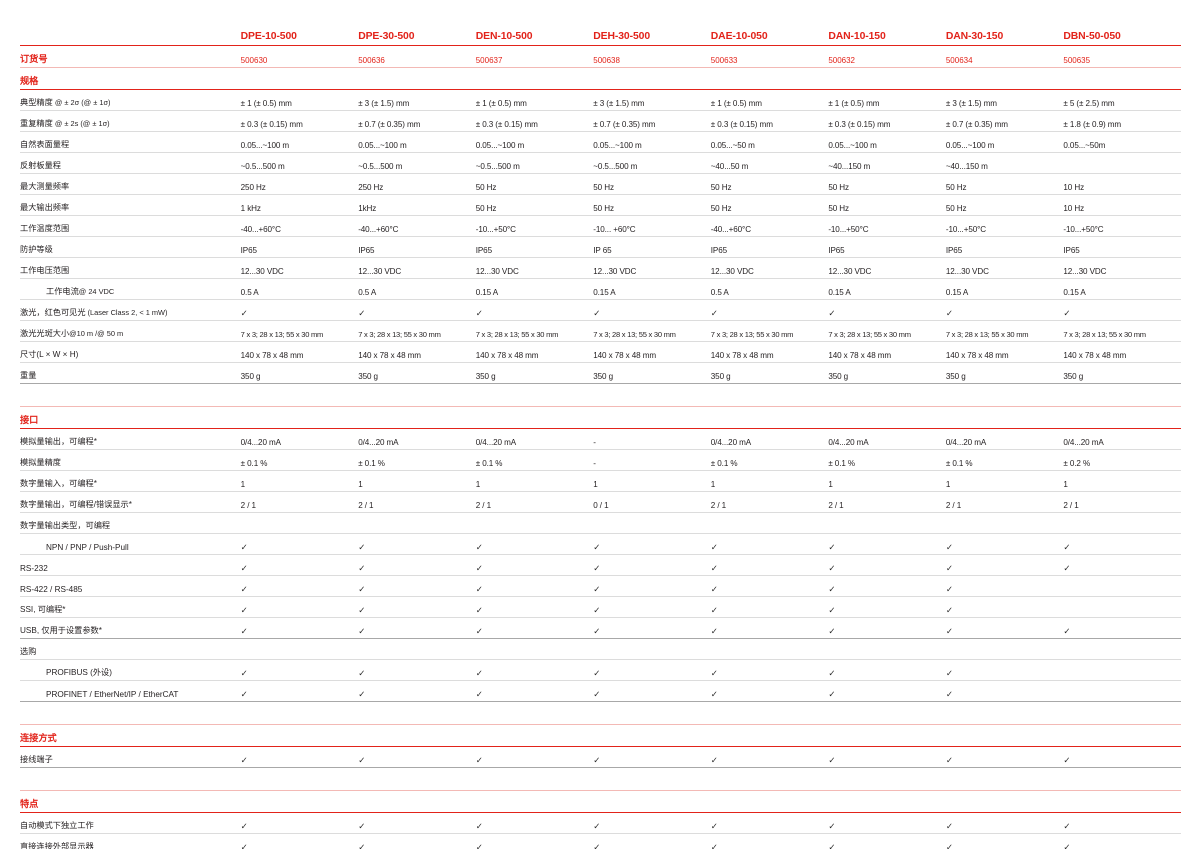 Image resolution: width=1201 pixels, height=849 pixels. Describe the element at coordinates (1122, 691) in the screenshot. I see `feature-check-cell` at that location.